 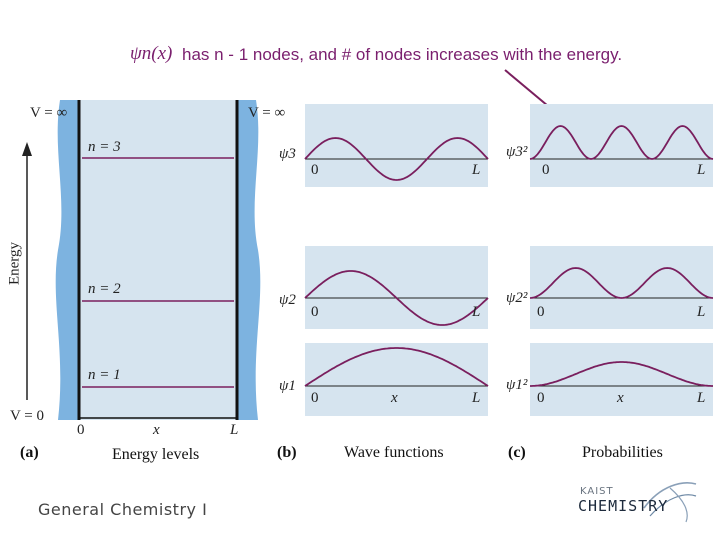 What do you see at coordinates (621, 283) in the screenshot?
I see `probability-2-curve` at bounding box center [621, 283].